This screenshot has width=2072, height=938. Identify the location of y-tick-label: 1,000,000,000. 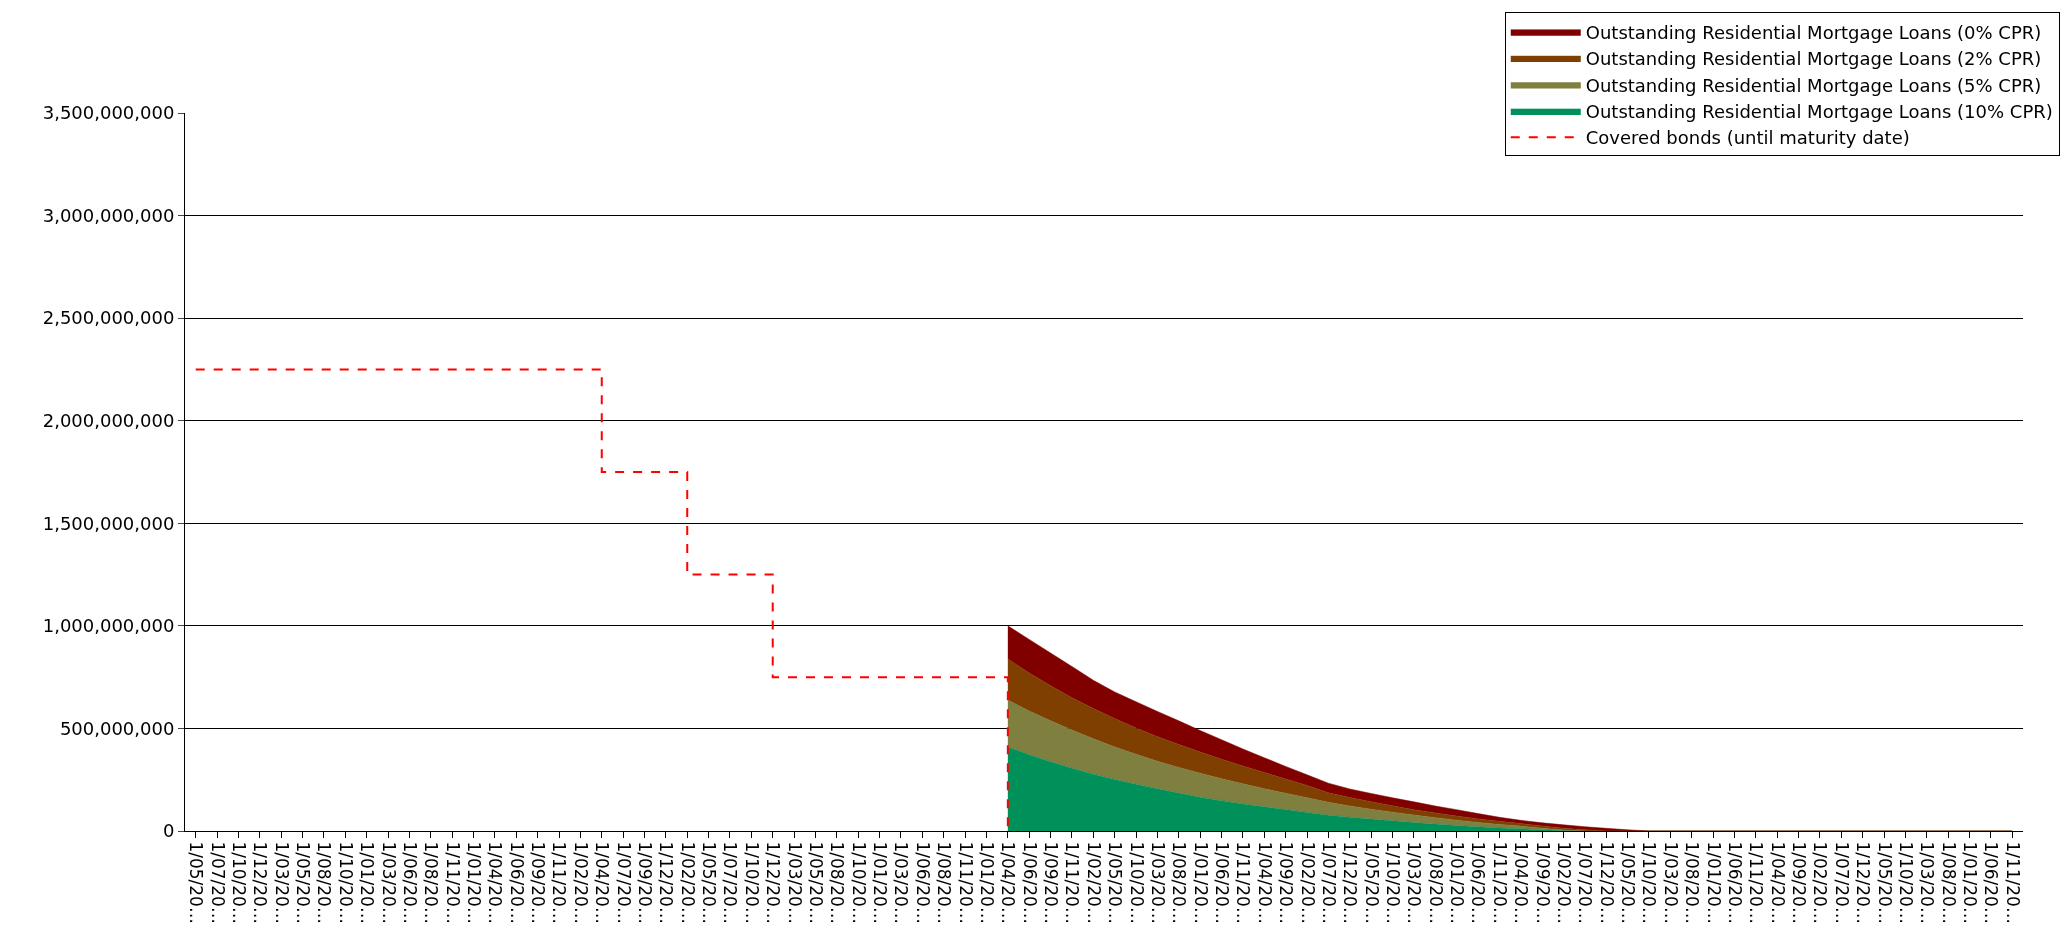
(108, 626).